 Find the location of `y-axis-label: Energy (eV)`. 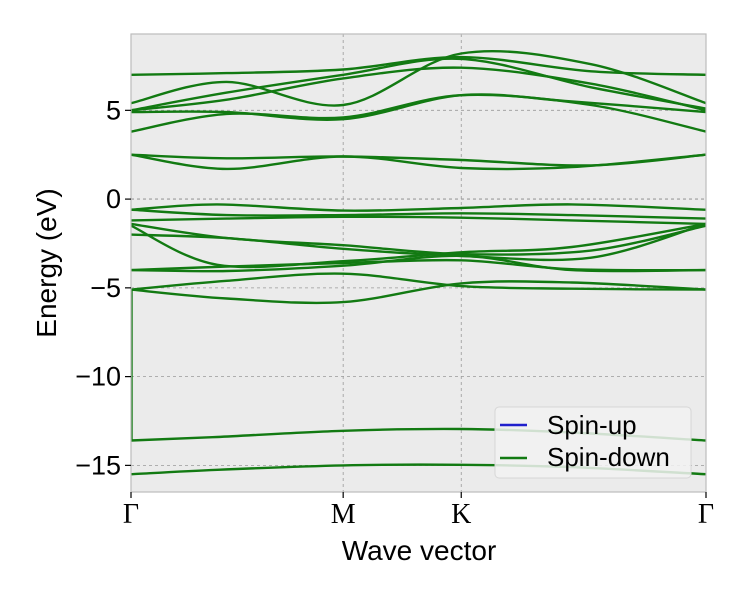

y-axis-label: Energy (eV) is located at coordinates (46, 262).